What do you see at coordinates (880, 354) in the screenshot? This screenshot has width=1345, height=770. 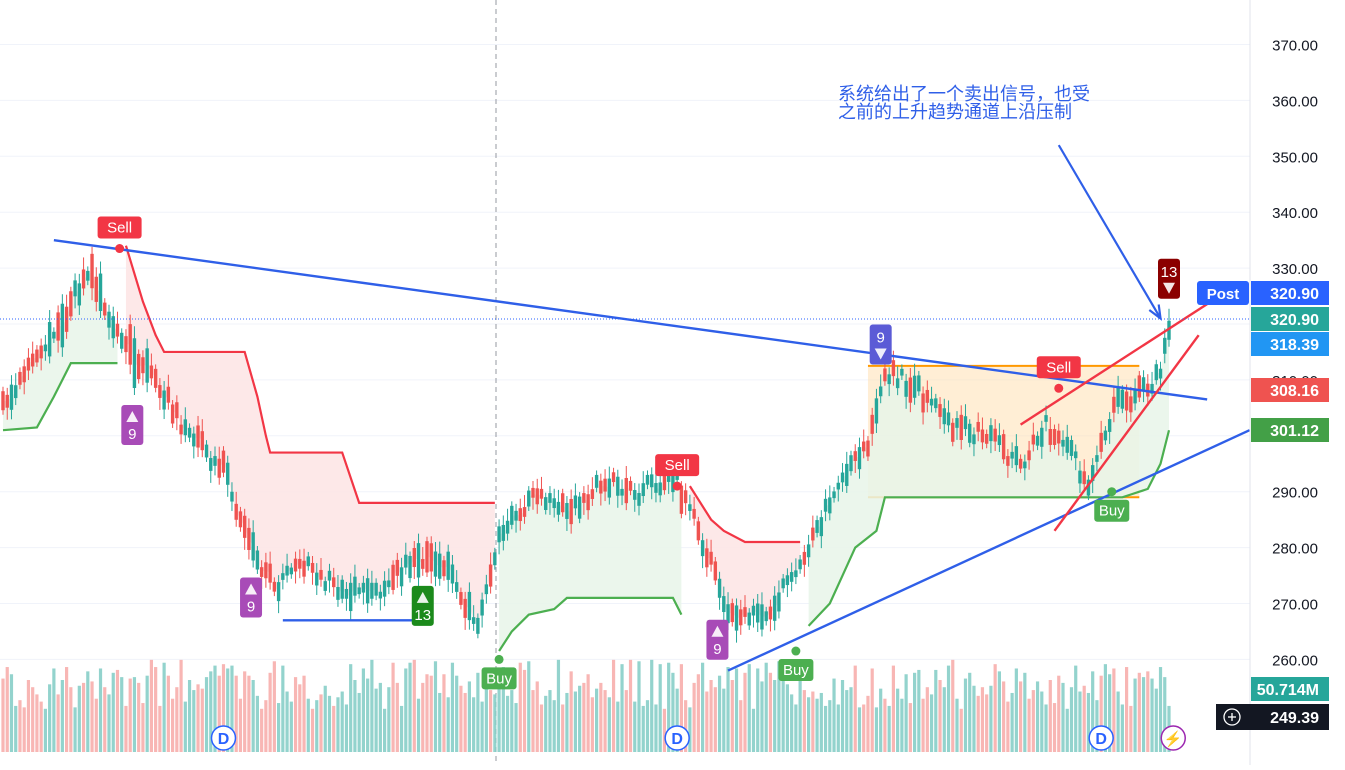 I see `triangle-down-icon` at bounding box center [880, 354].